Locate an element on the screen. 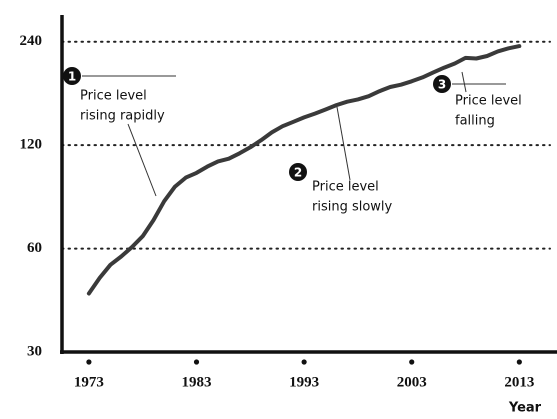 The image size is (557, 419). annotation-text: falling is located at coordinates (475, 121).